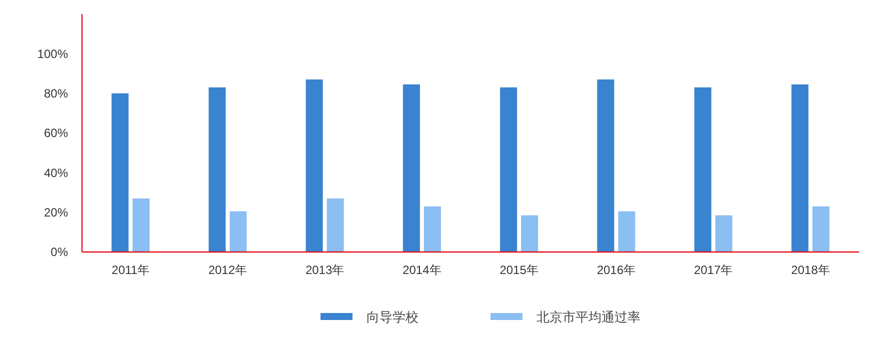  What do you see at coordinates (131, 270) in the screenshot?
I see `x-tick-label: 2011年` at bounding box center [131, 270].